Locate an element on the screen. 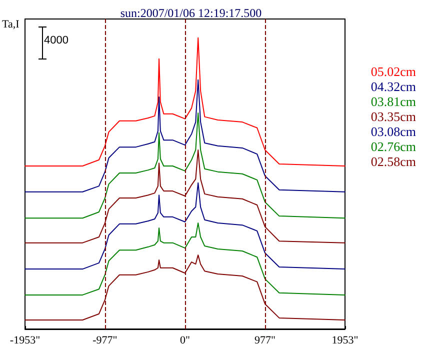 The width and height of the screenshot is (423, 347). y-axis-title: Ta,I is located at coordinates (11, 24).